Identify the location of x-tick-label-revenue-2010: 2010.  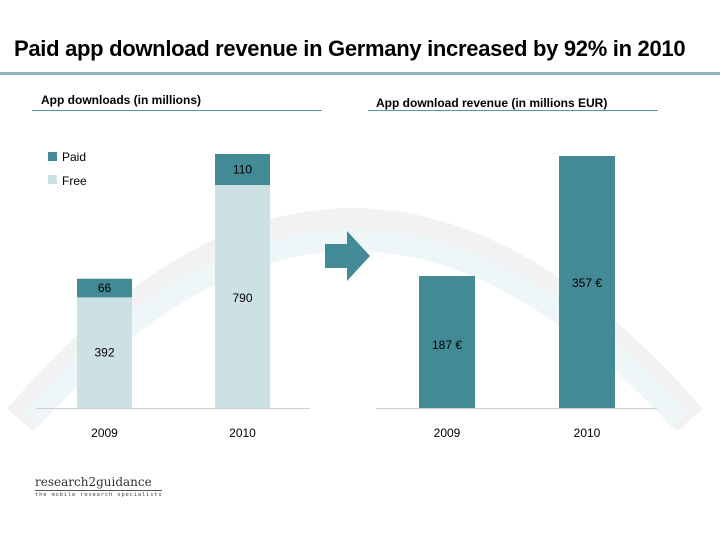
(587, 433).